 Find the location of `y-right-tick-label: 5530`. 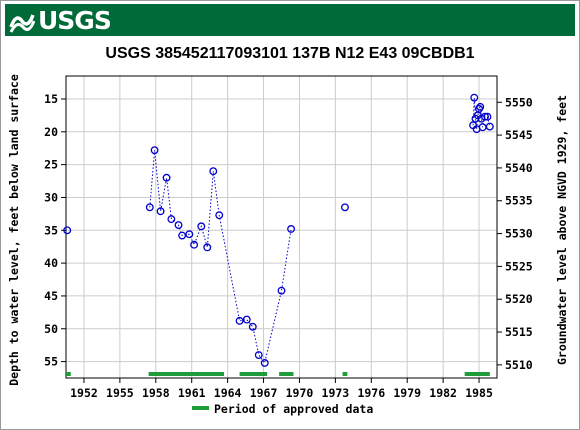

y-right-tick-label: 5530 is located at coordinates (519, 234).